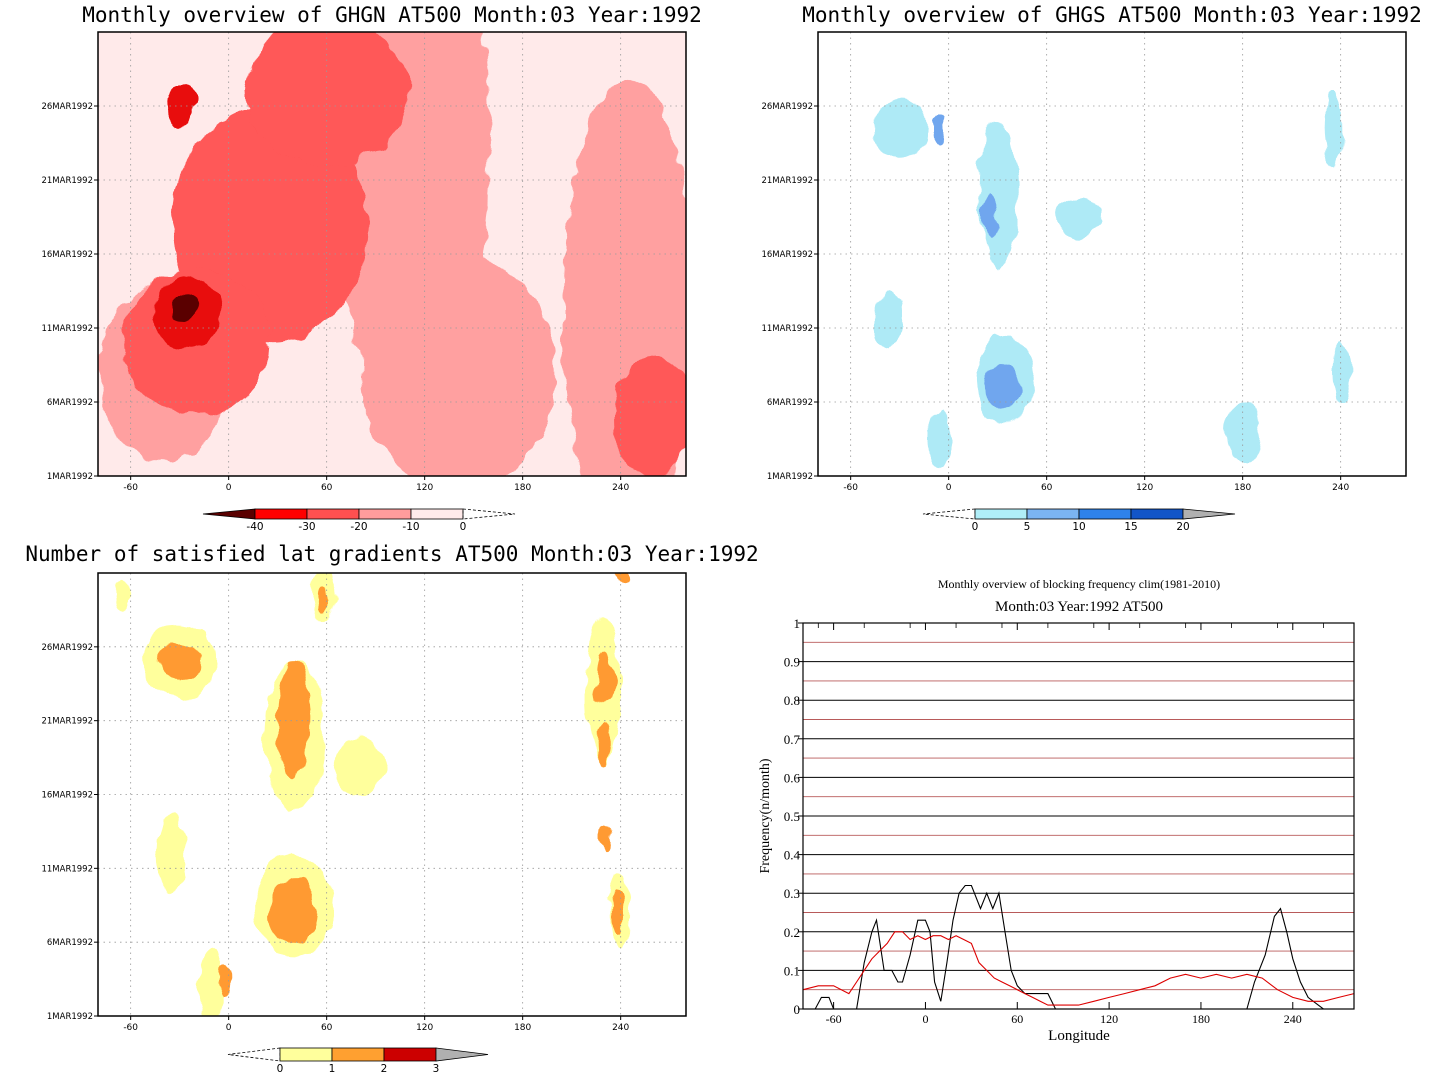 The width and height of the screenshot is (1440, 1091). Describe the element at coordinates (792, 777) in the screenshot. I see `y-tick-label-6: 0.6` at that location.